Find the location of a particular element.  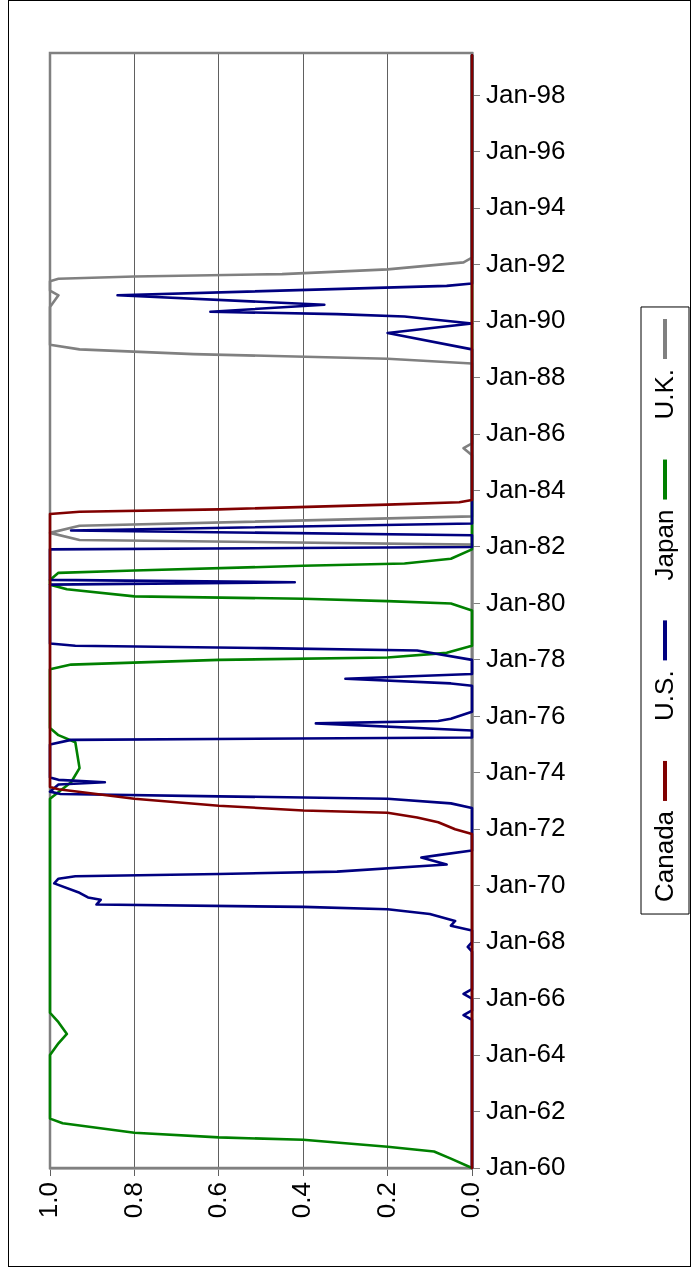

legend-label: U.K. is located at coordinates (664, 394).